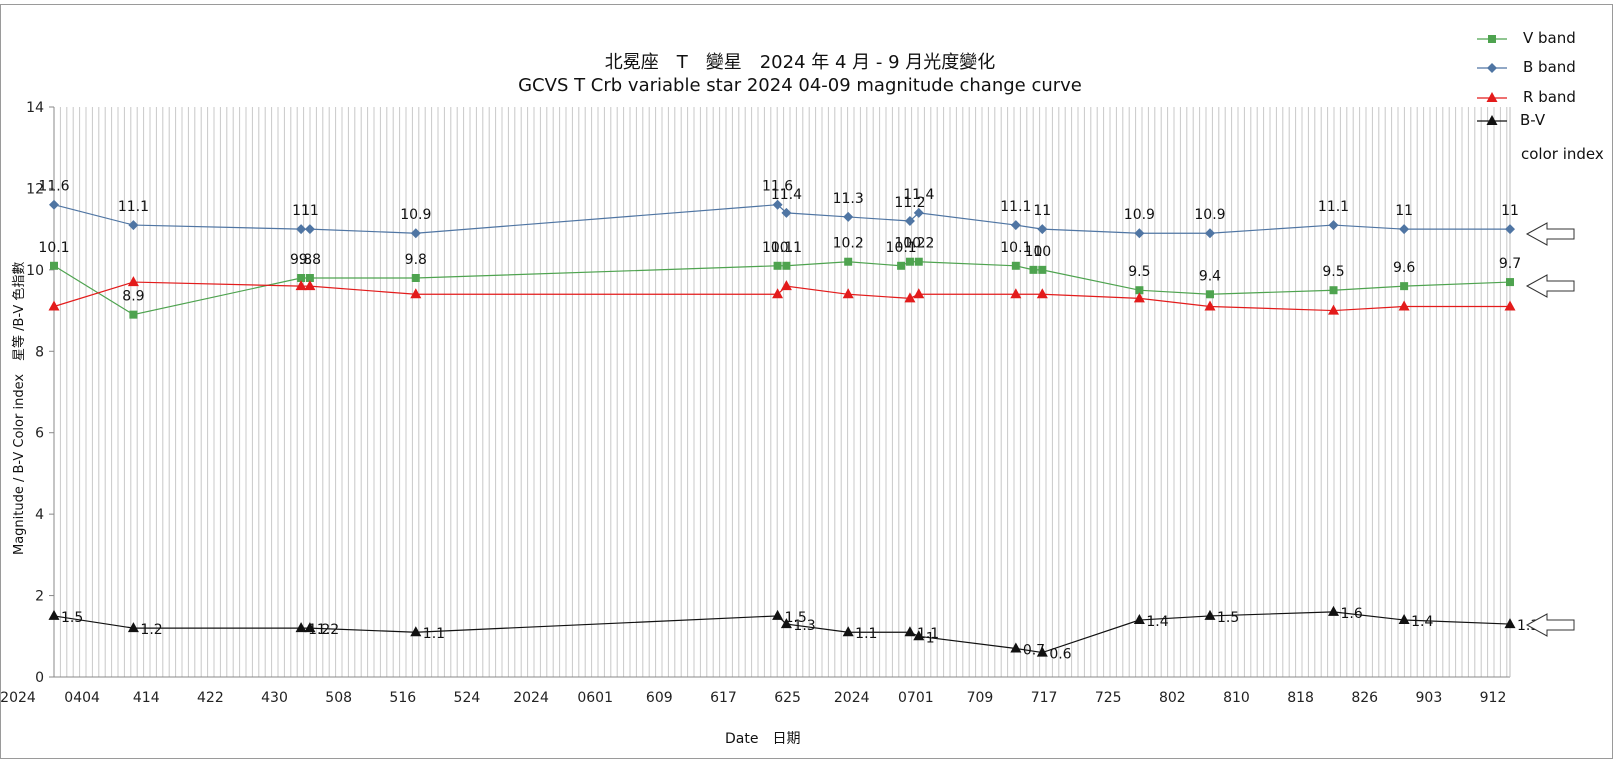 This screenshot has height=761, width=1614. I want to click on data-label: 1.6, so click(1352, 614).